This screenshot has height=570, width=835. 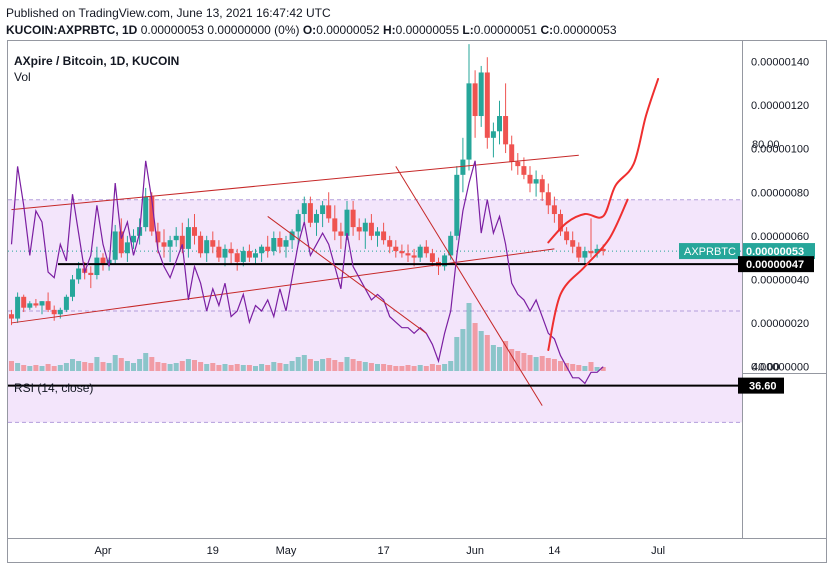 I want to click on time-tick-label: Apr, so click(x=102, y=551).